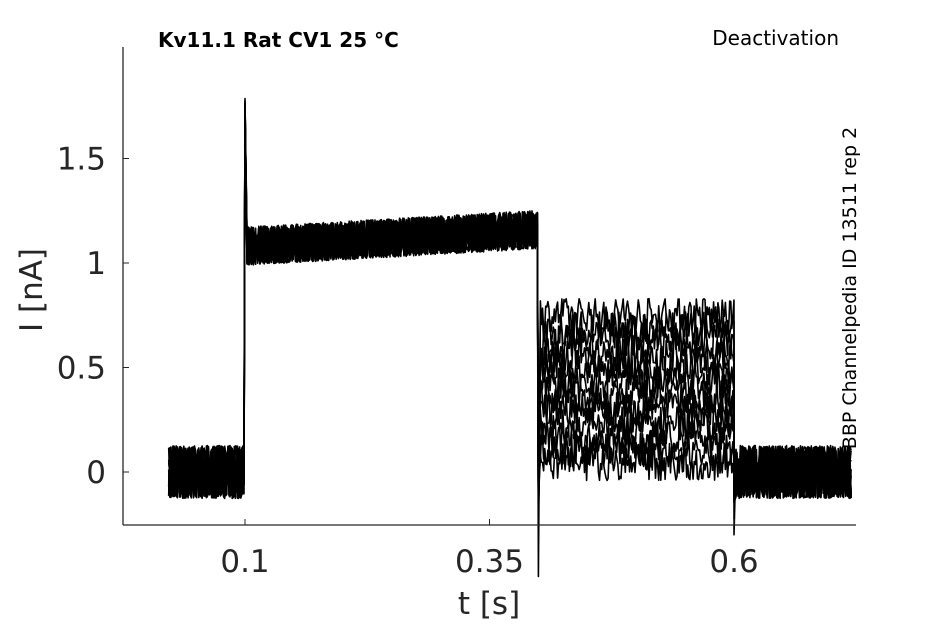 The height and width of the screenshot is (624, 945). What do you see at coordinates (244, 562) in the screenshot?
I see `x-tick-label: 0.1` at bounding box center [244, 562].